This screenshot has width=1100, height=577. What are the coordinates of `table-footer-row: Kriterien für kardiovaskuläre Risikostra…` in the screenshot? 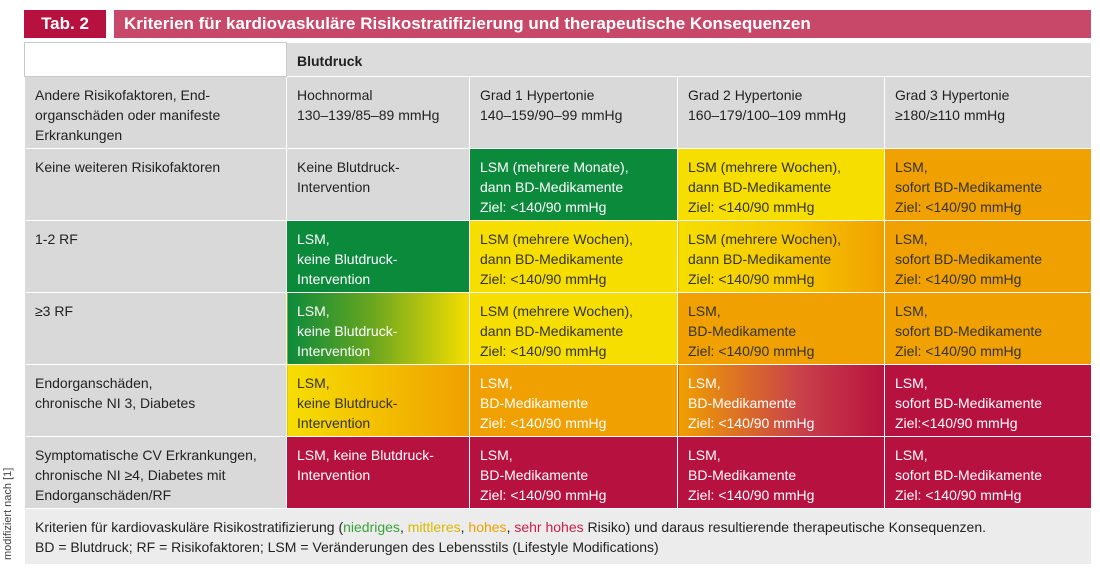 It's located at (558, 536).